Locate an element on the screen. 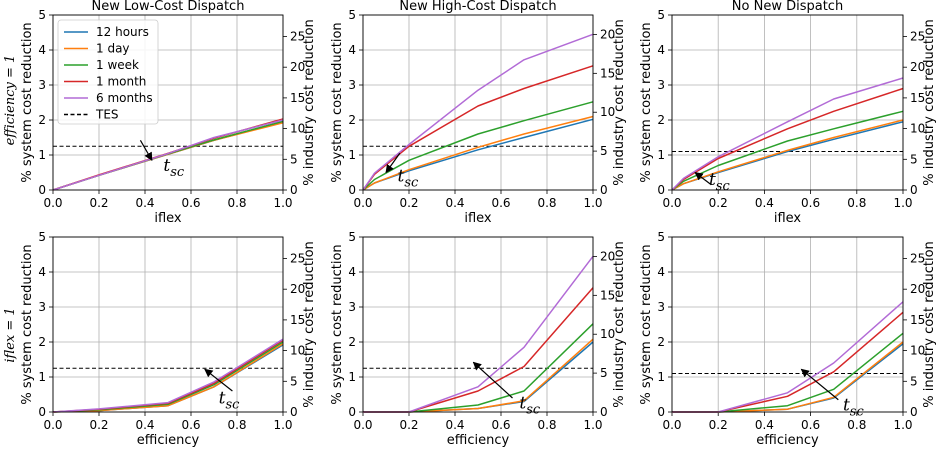  panel-title: No New Dispatch is located at coordinates (787, 7).